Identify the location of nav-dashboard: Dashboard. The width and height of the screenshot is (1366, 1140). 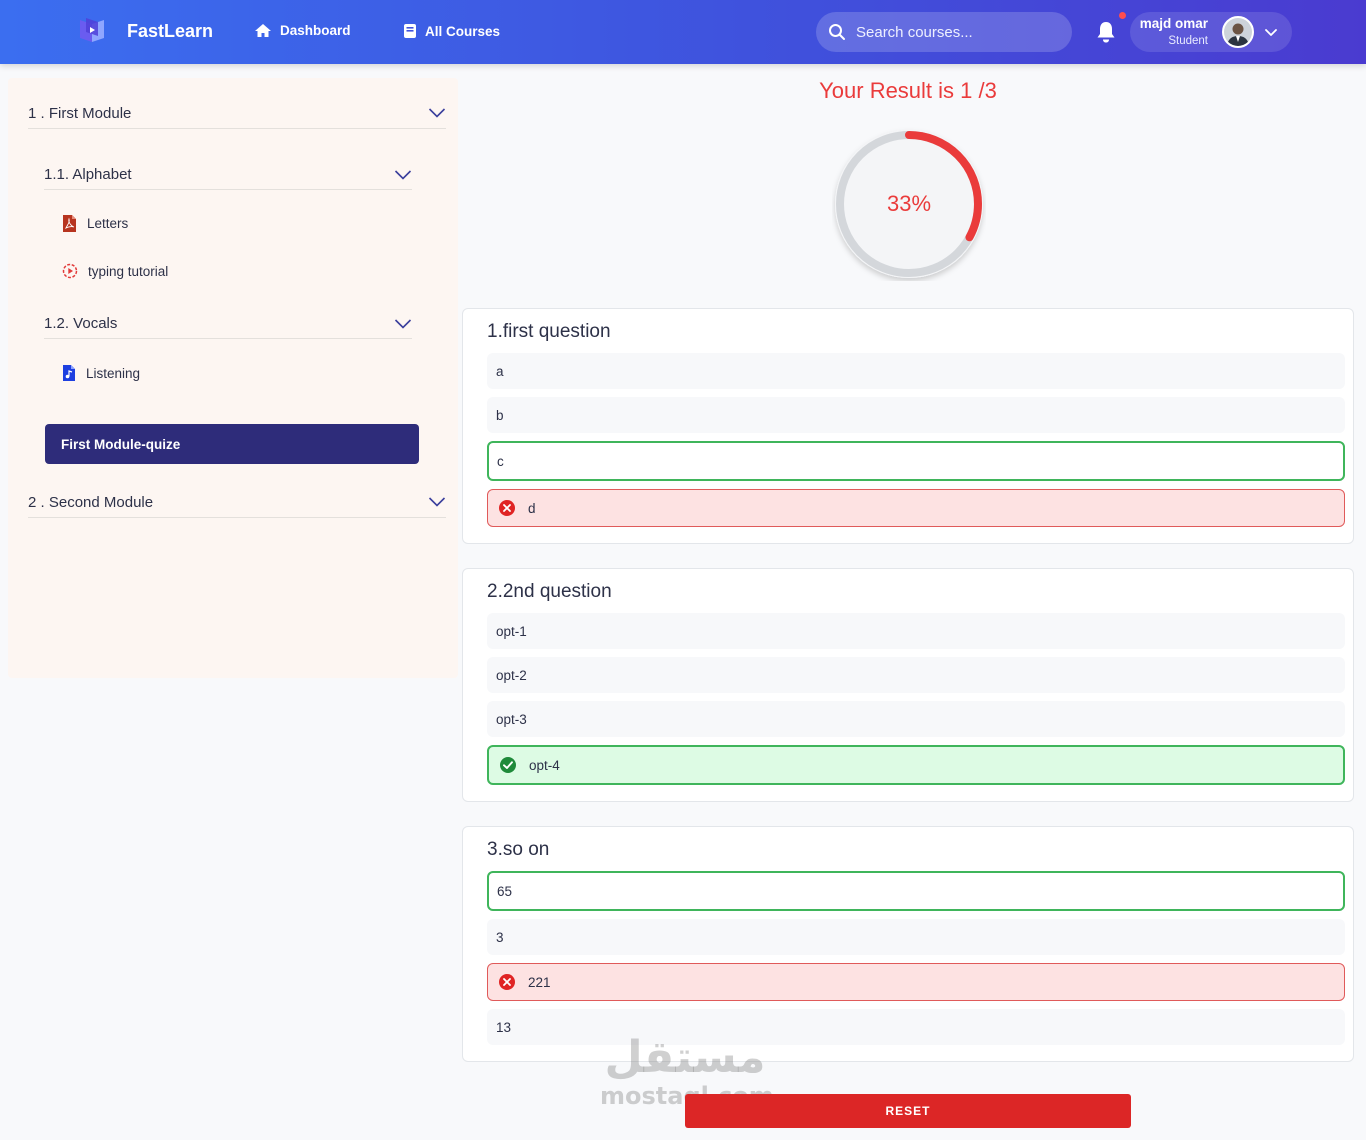
(302, 30).